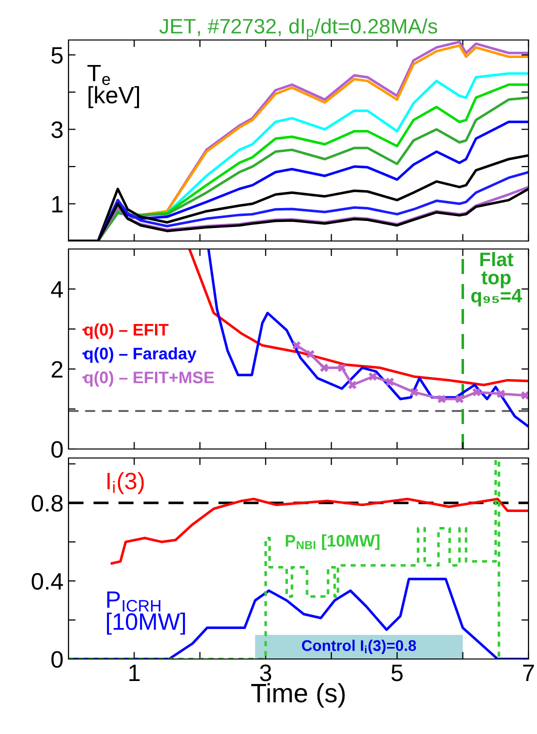 Image resolution: width=537 pixels, height=734 pixels. I want to click on series-label: P$_{ICRH}$ [10MW], so click(145, 613).